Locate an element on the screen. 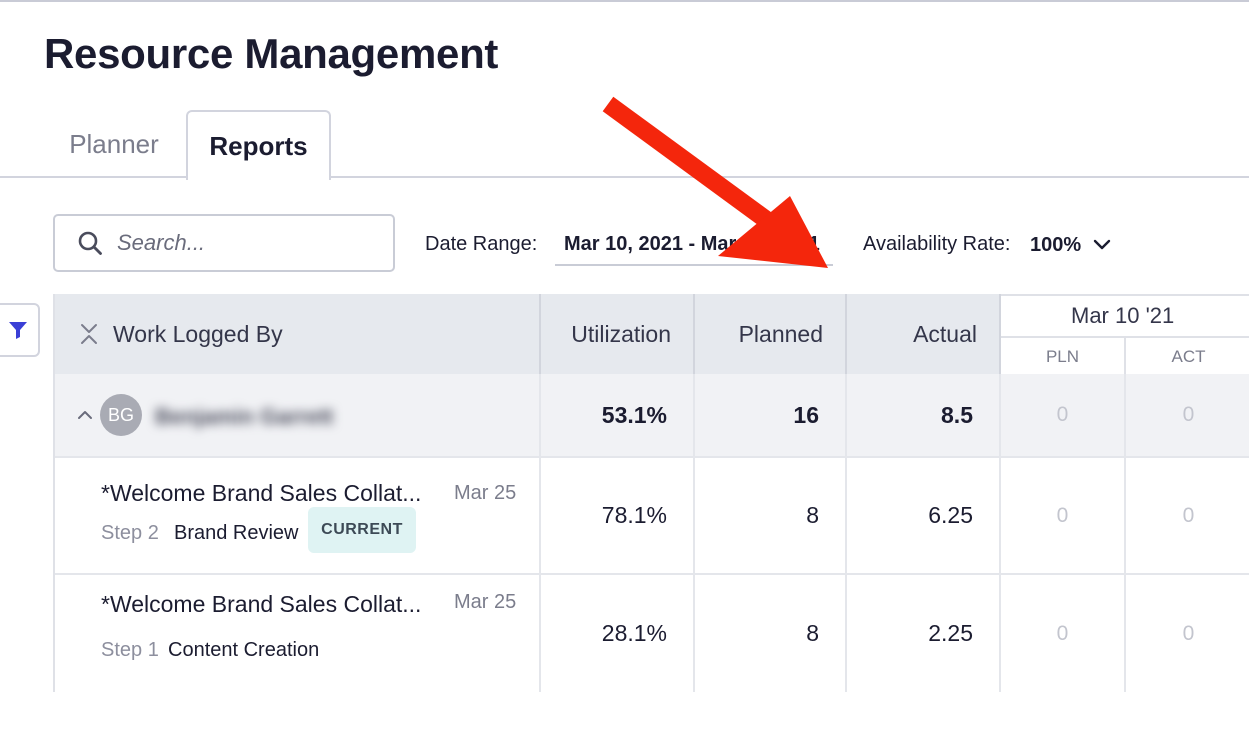 Image resolution: width=1249 pixels, height=752 pixels. header-utilization: Utilization is located at coordinates (618, 334).